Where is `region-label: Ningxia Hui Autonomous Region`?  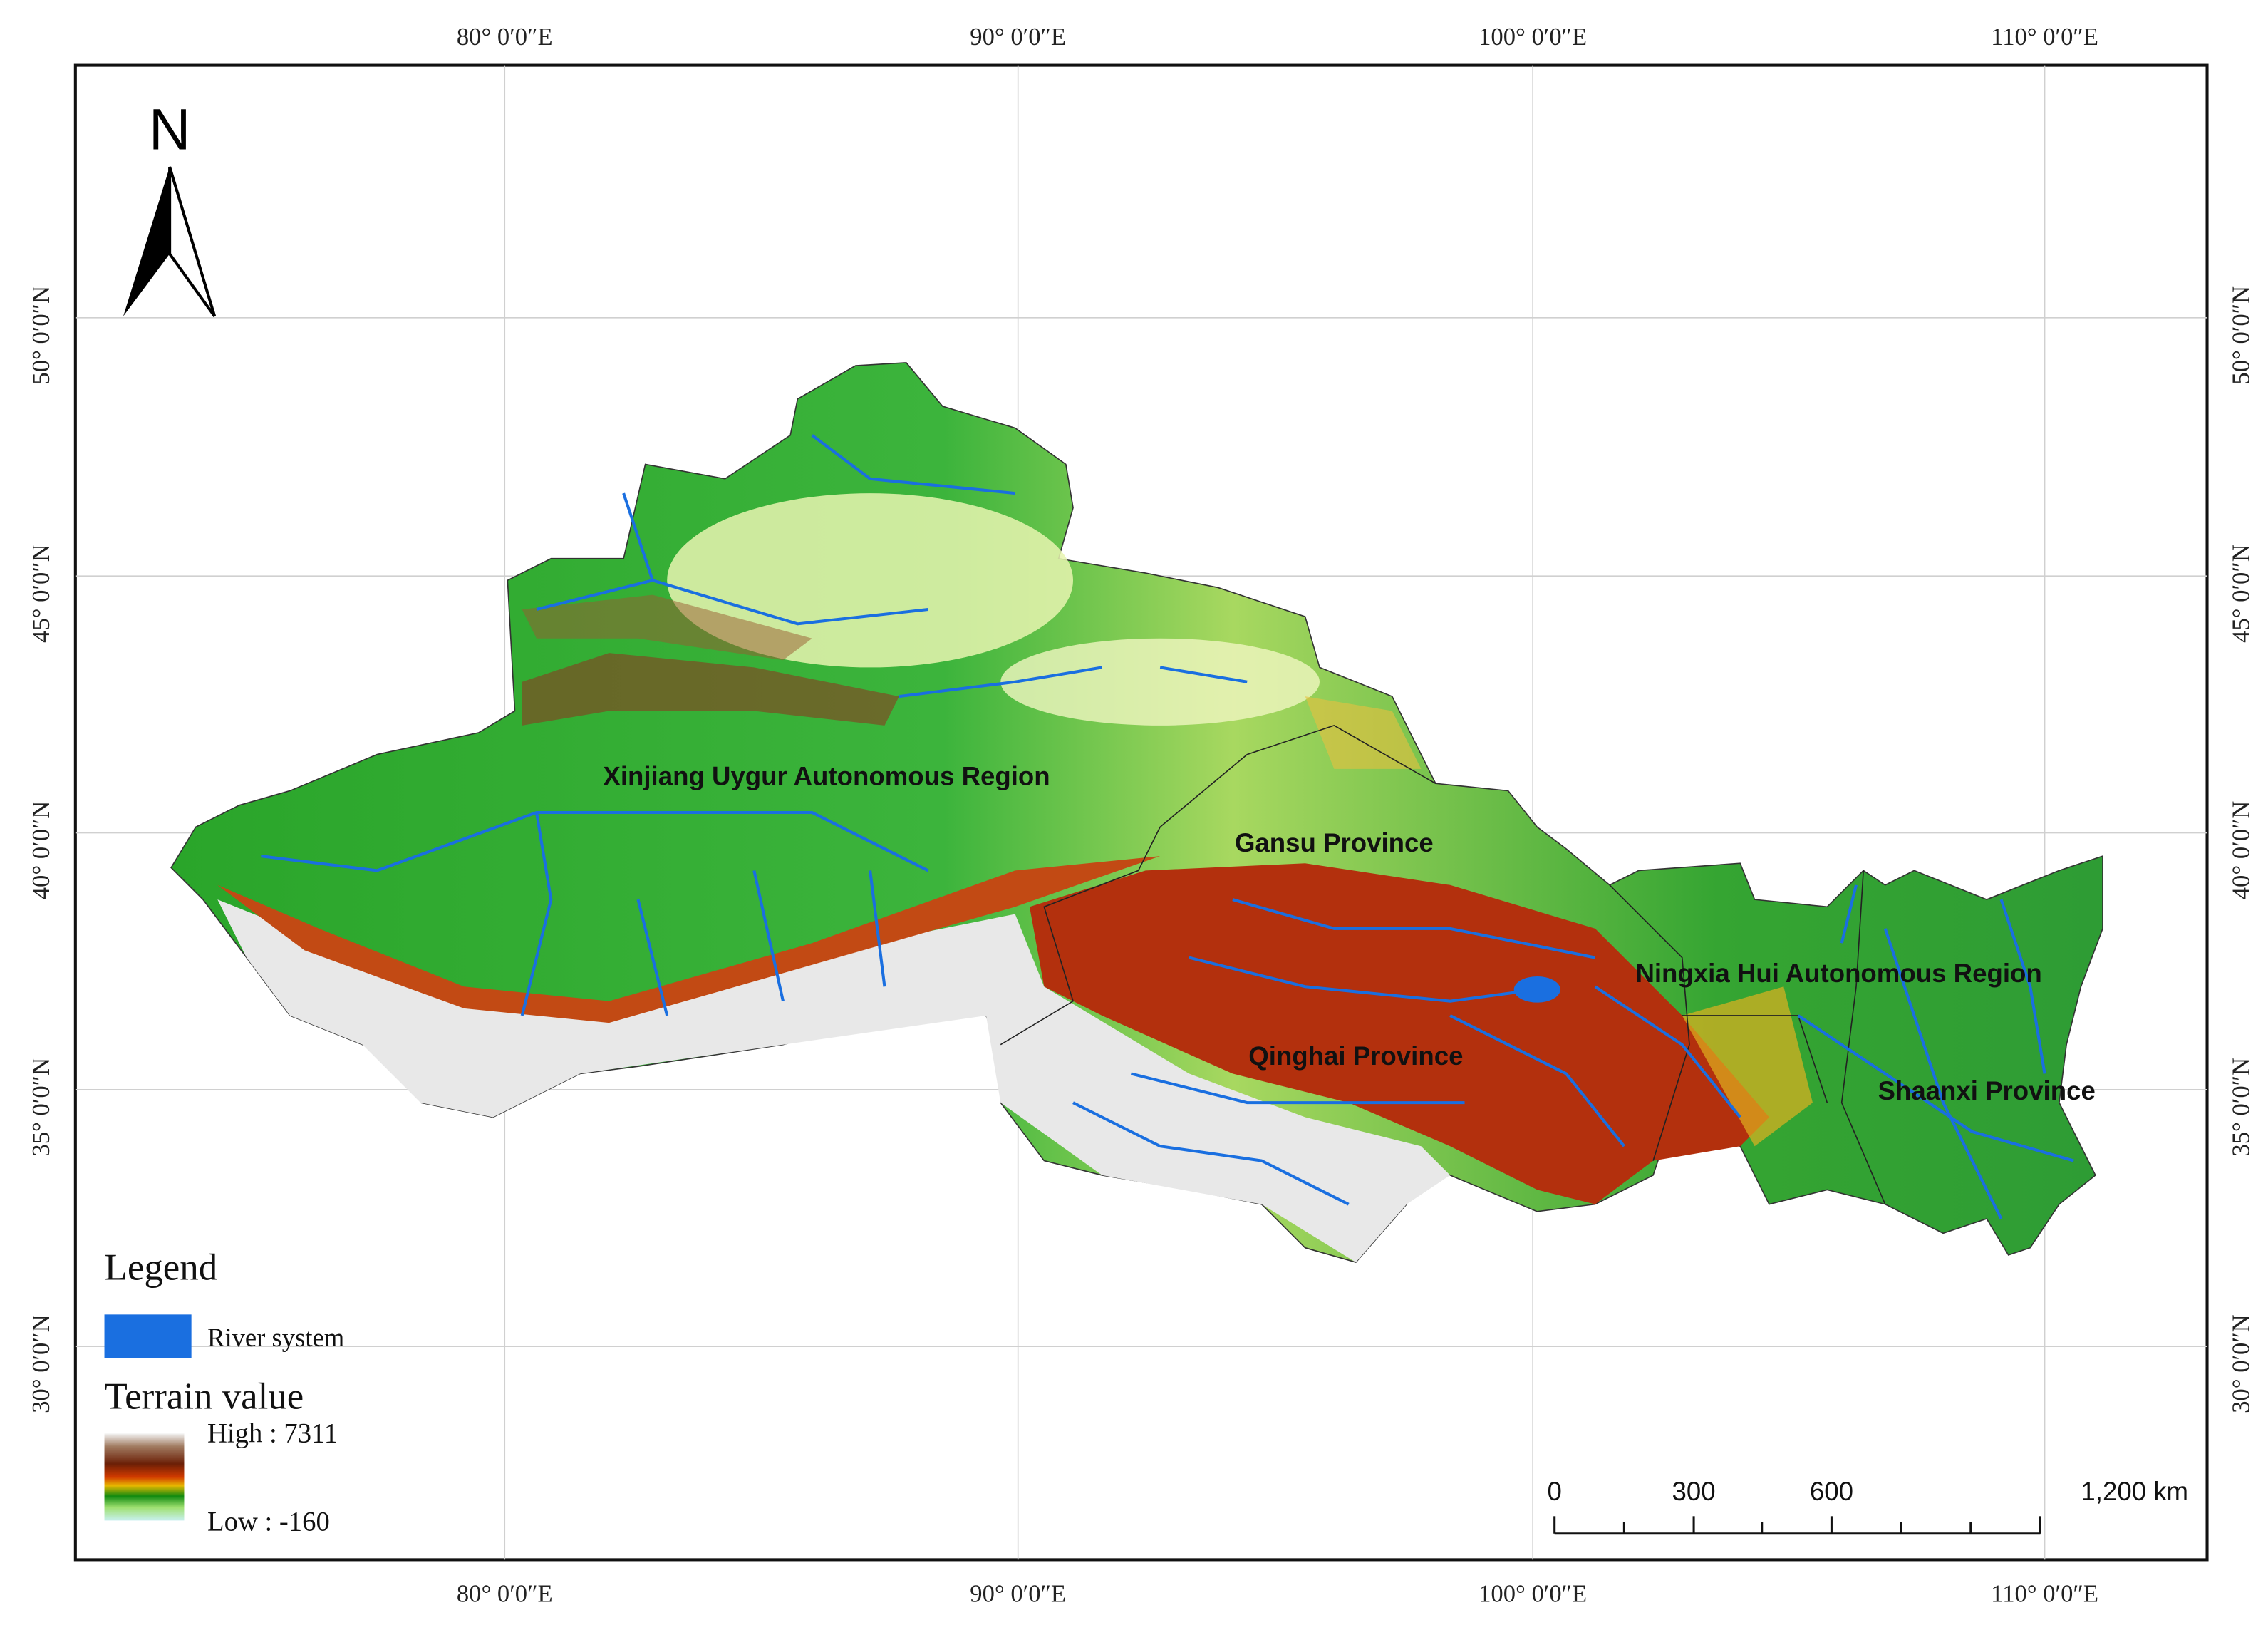
region-label: Ningxia Hui Autonomous Region is located at coordinates (1838, 974).